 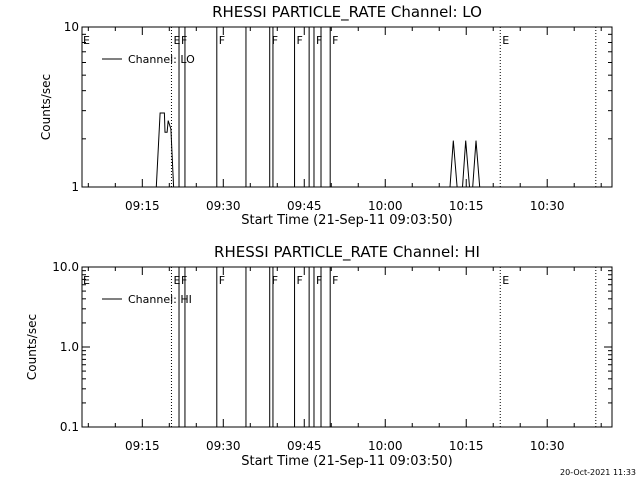 What do you see at coordinates (160, 299) in the screenshot?
I see `legend-label: Channel: HI` at bounding box center [160, 299].